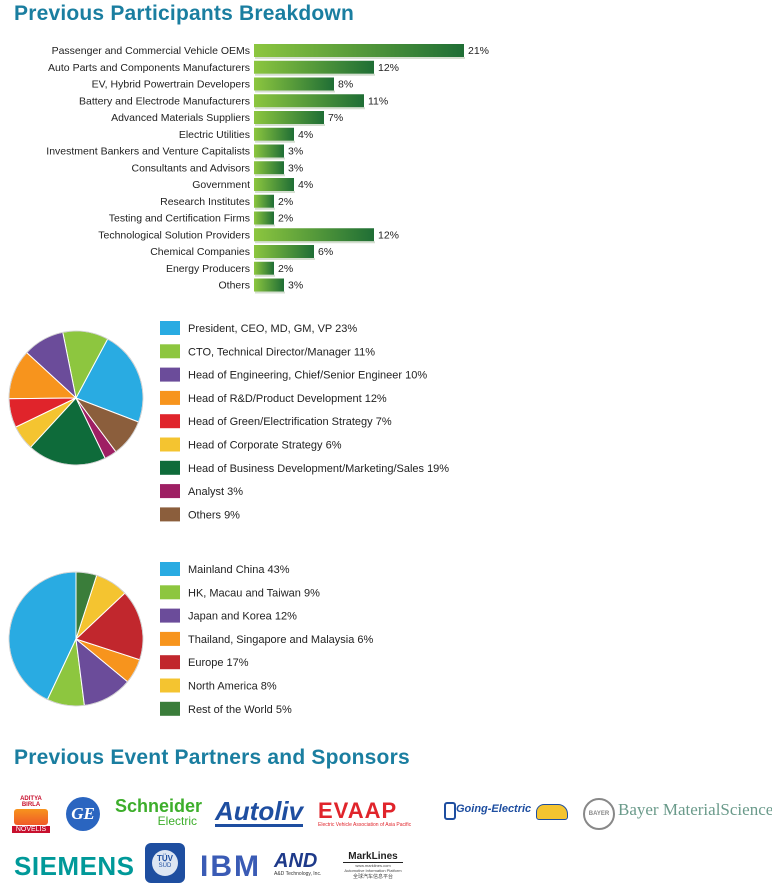  I want to click on evaap-text: EVAAP, so click(358, 810).